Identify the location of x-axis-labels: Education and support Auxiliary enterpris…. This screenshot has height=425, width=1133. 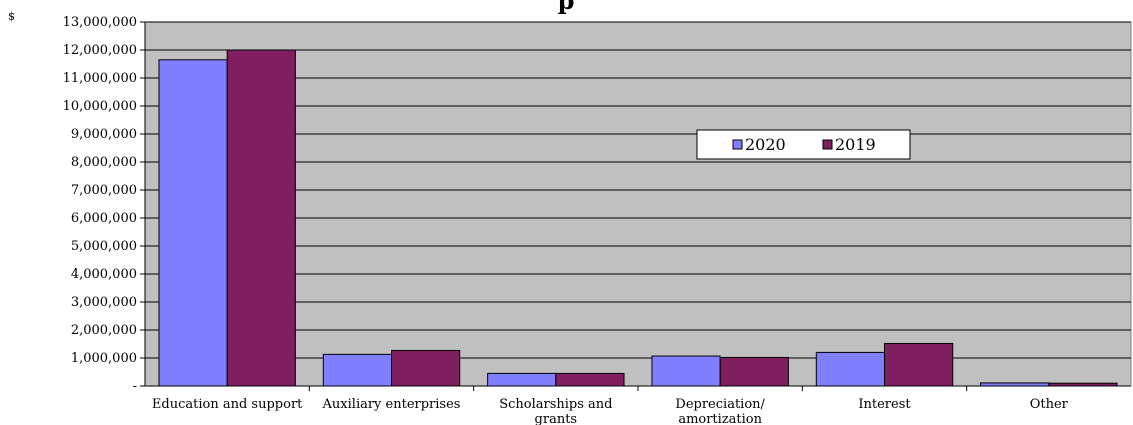
(610, 411).